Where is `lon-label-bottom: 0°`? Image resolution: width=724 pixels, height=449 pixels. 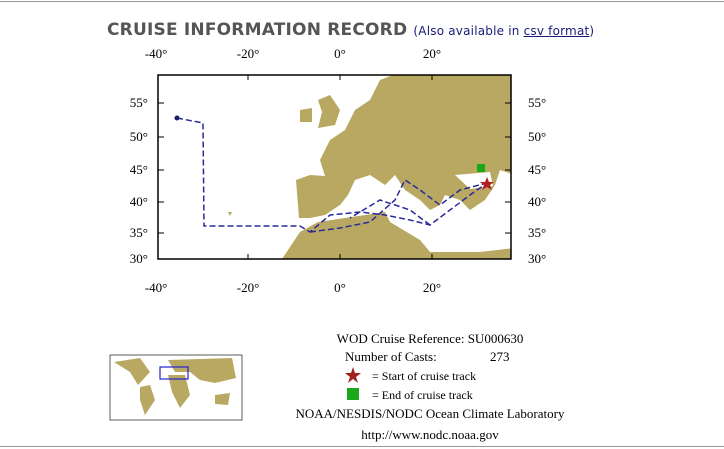 lon-label-bottom: 0° is located at coordinates (340, 287).